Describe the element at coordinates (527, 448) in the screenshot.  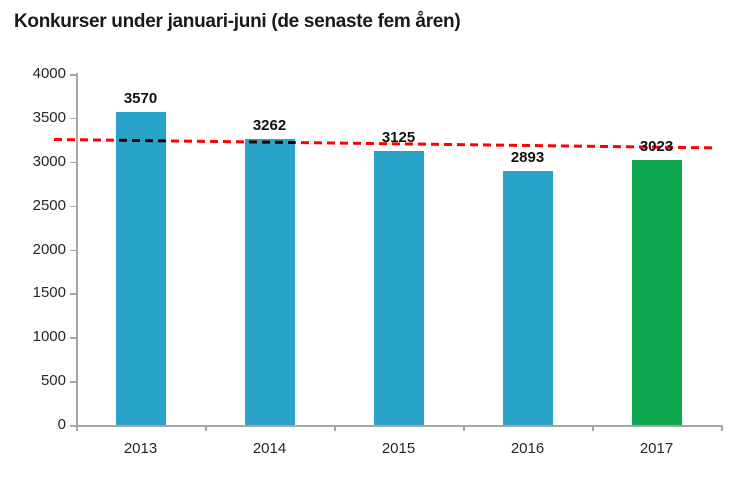
I see `x-axis-label-2016: 2016` at that location.